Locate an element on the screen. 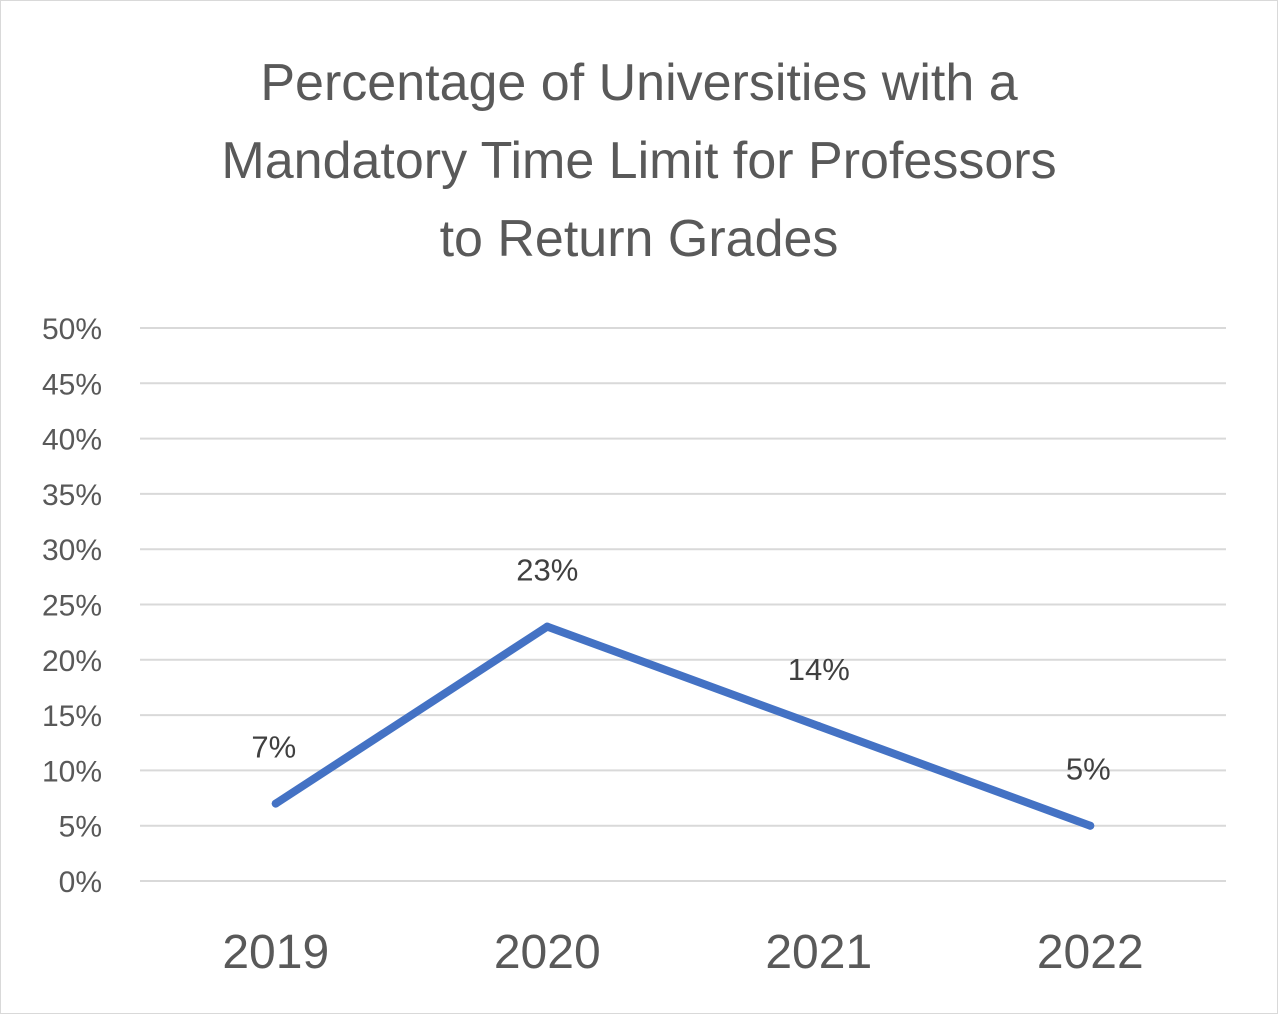 The width and height of the screenshot is (1278, 1014). y-tick-label: 45% is located at coordinates (72, 384).